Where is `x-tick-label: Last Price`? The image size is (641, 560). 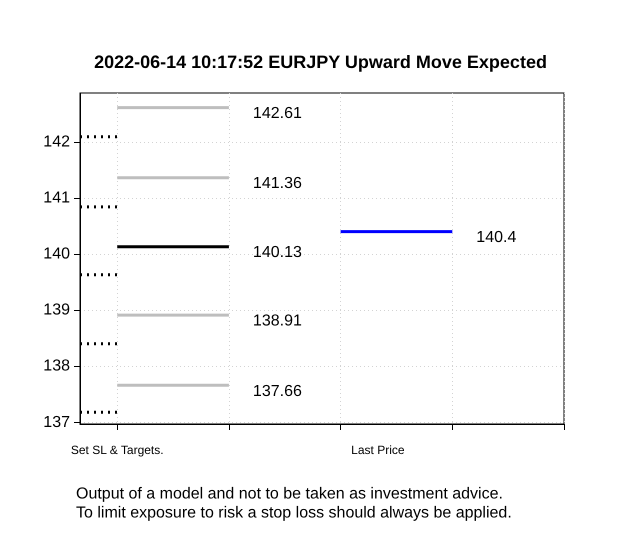 x-tick-label: Last Price is located at coordinates (378, 450).